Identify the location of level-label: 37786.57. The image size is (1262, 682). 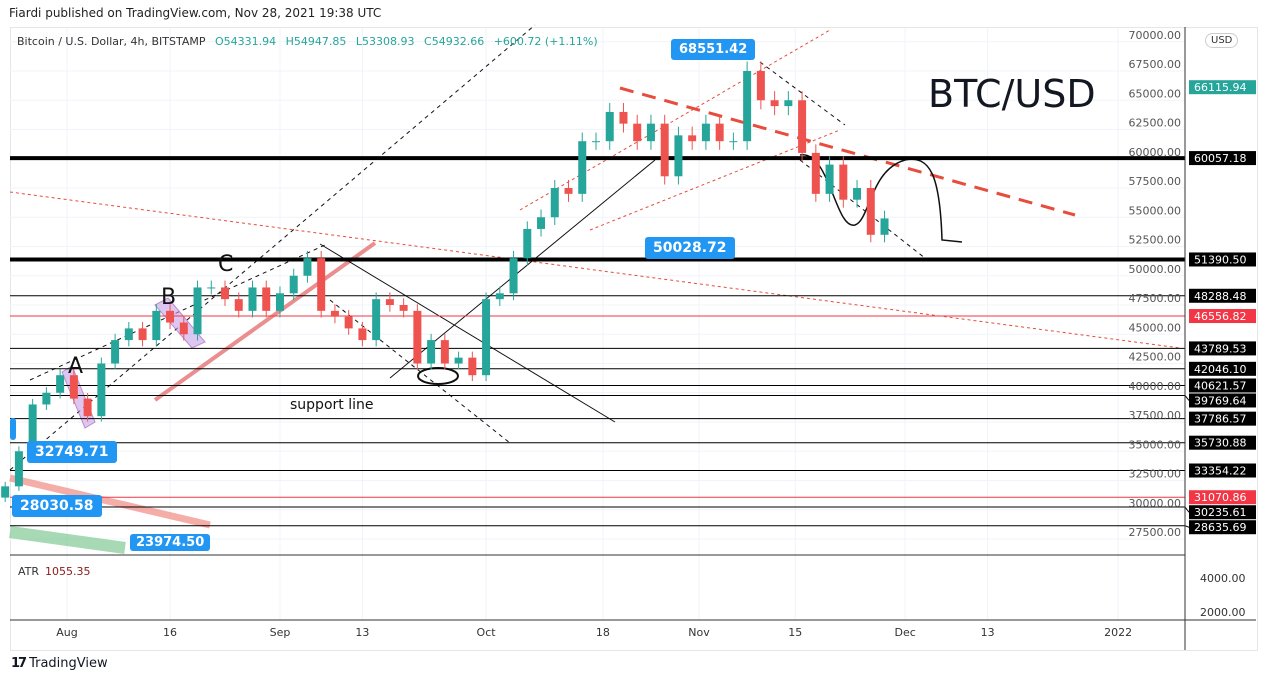
(1220, 419).